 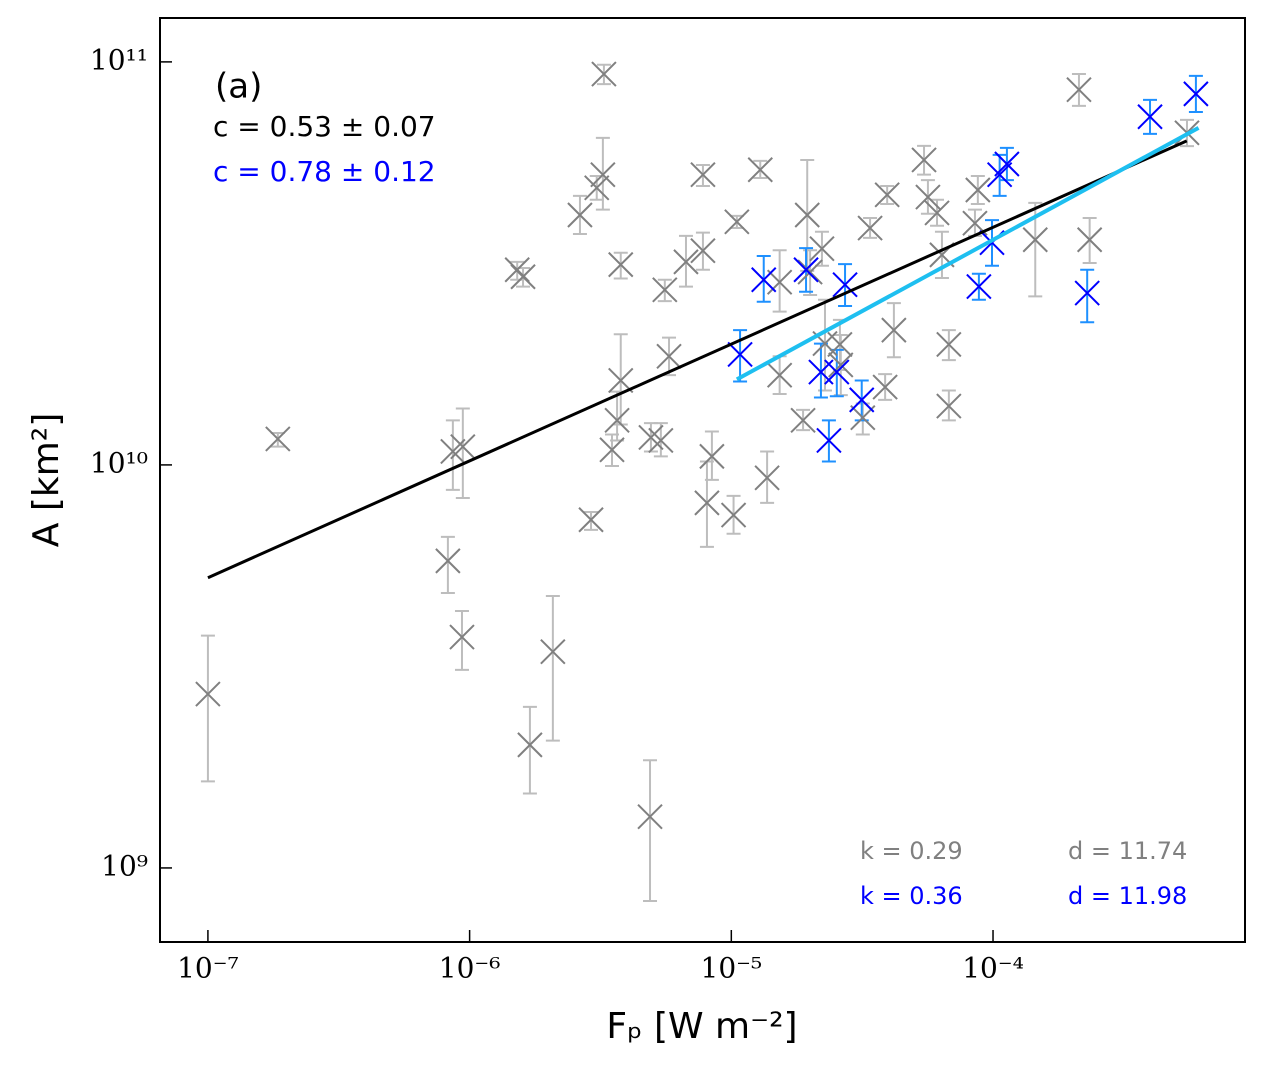 What do you see at coordinates (701, 1026) in the screenshot?
I see `x-axis-label: Fₚ [W m⁻²]` at bounding box center [701, 1026].